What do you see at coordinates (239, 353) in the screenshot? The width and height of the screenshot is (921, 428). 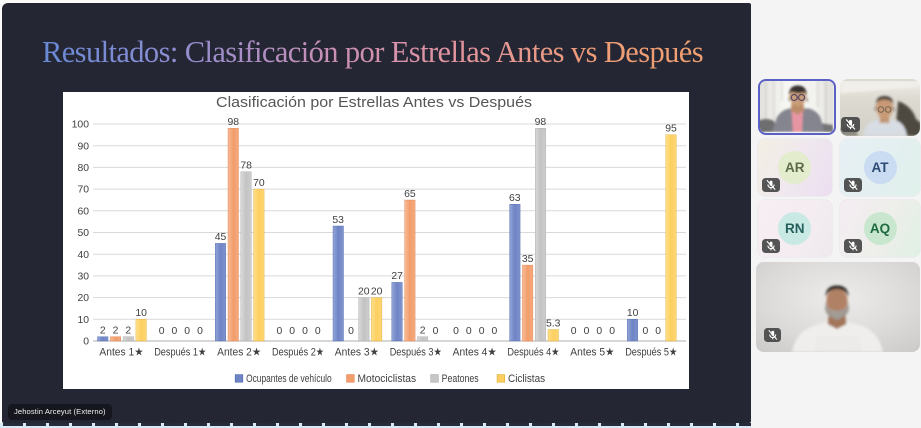 I see `svg-text: Antes 2★` at bounding box center [239, 353].